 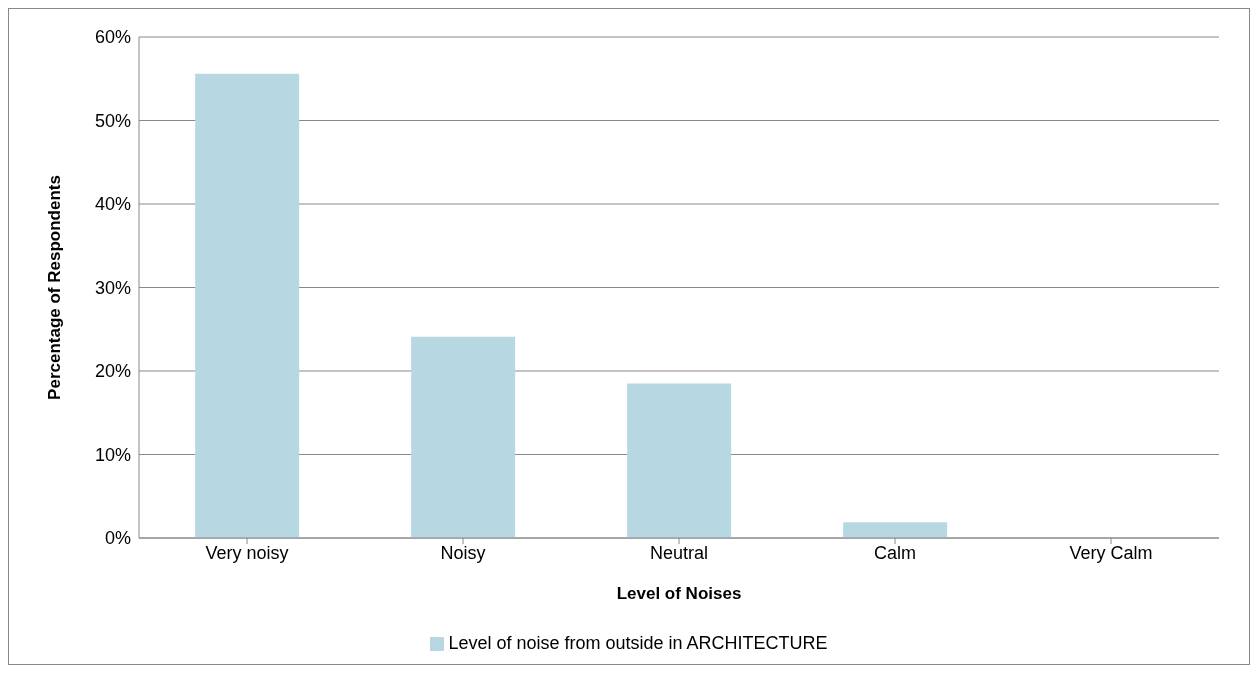 I want to click on x-tick-label: Very noisy, so click(x=247, y=552).